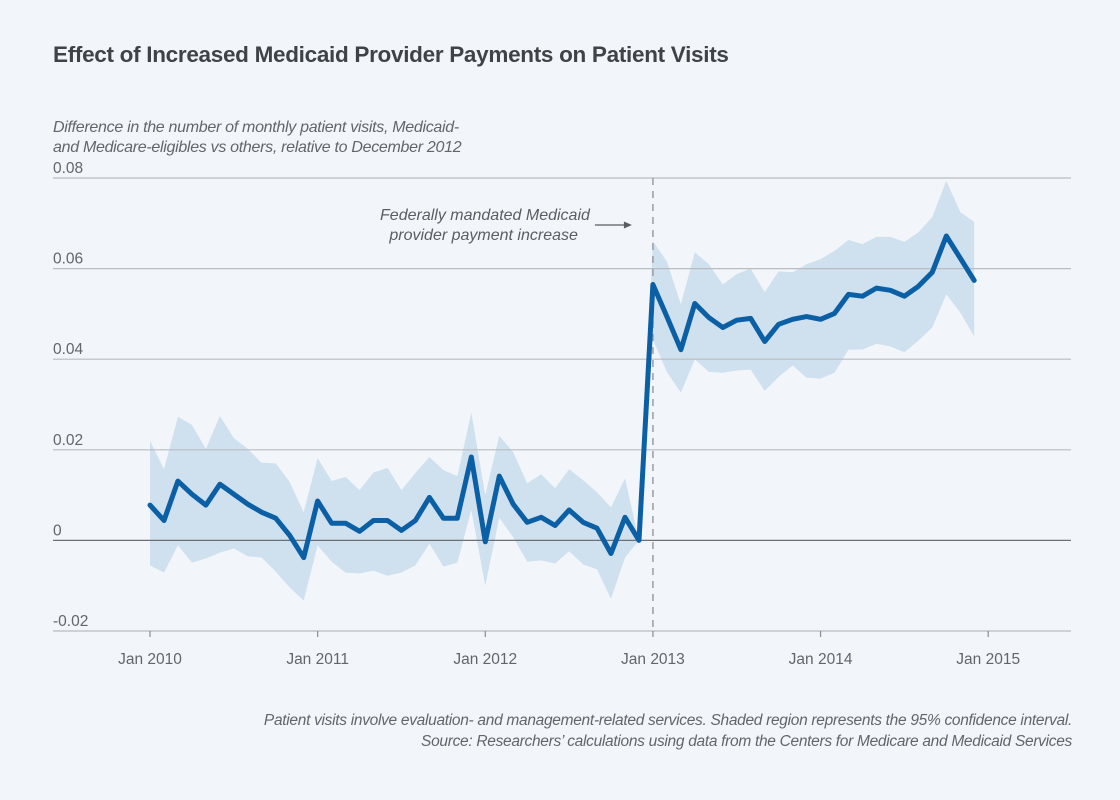 The height and width of the screenshot is (800, 1120). Describe the element at coordinates (57, 530) in the screenshot. I see `y-tick-label: 0` at that location.